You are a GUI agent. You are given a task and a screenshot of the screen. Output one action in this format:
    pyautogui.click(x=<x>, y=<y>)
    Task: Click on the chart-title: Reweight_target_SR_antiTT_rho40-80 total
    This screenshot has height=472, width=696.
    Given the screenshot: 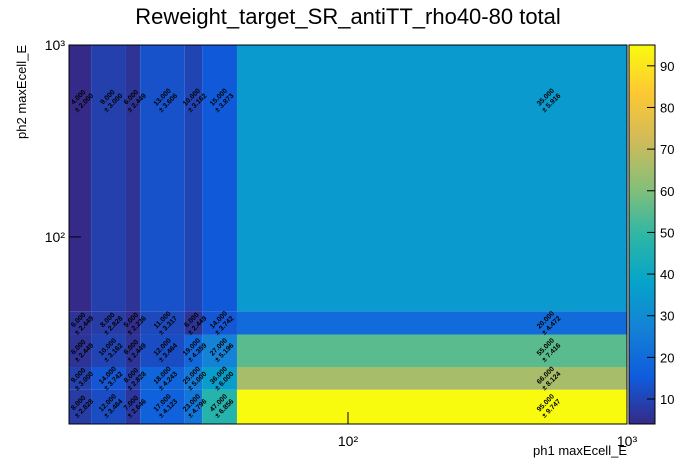 What is the action you would take?
    pyautogui.click(x=348, y=16)
    